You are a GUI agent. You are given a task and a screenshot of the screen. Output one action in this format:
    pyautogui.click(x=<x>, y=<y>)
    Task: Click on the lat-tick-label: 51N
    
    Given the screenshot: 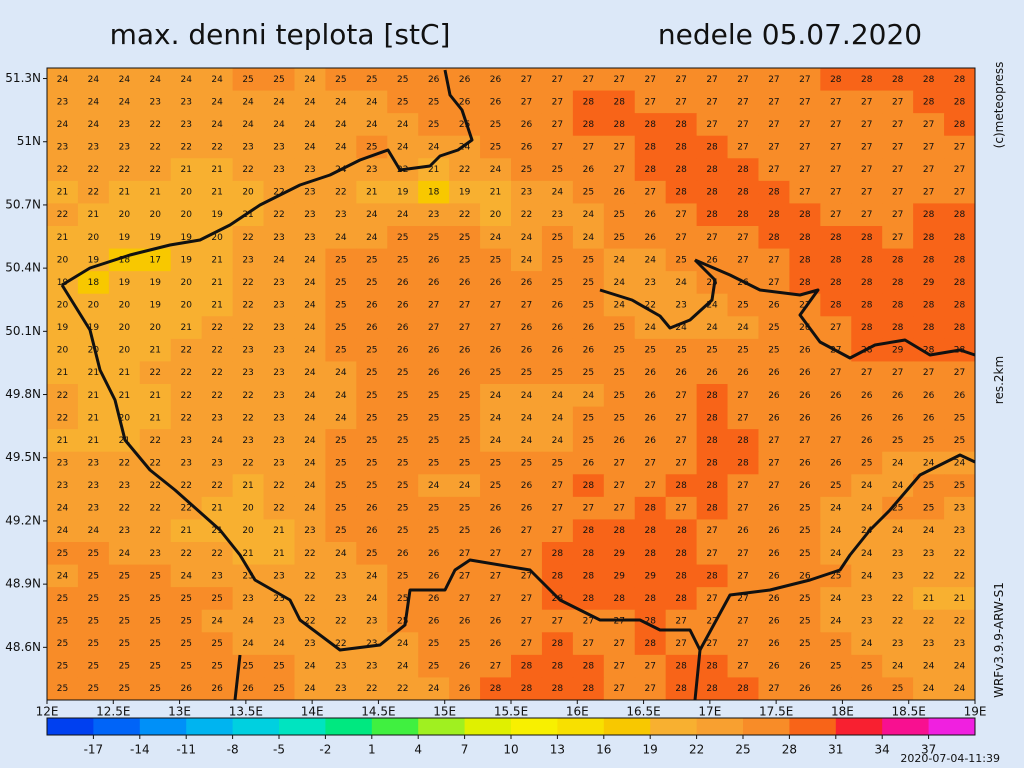 What is the action you would take?
    pyautogui.click(x=29, y=141)
    